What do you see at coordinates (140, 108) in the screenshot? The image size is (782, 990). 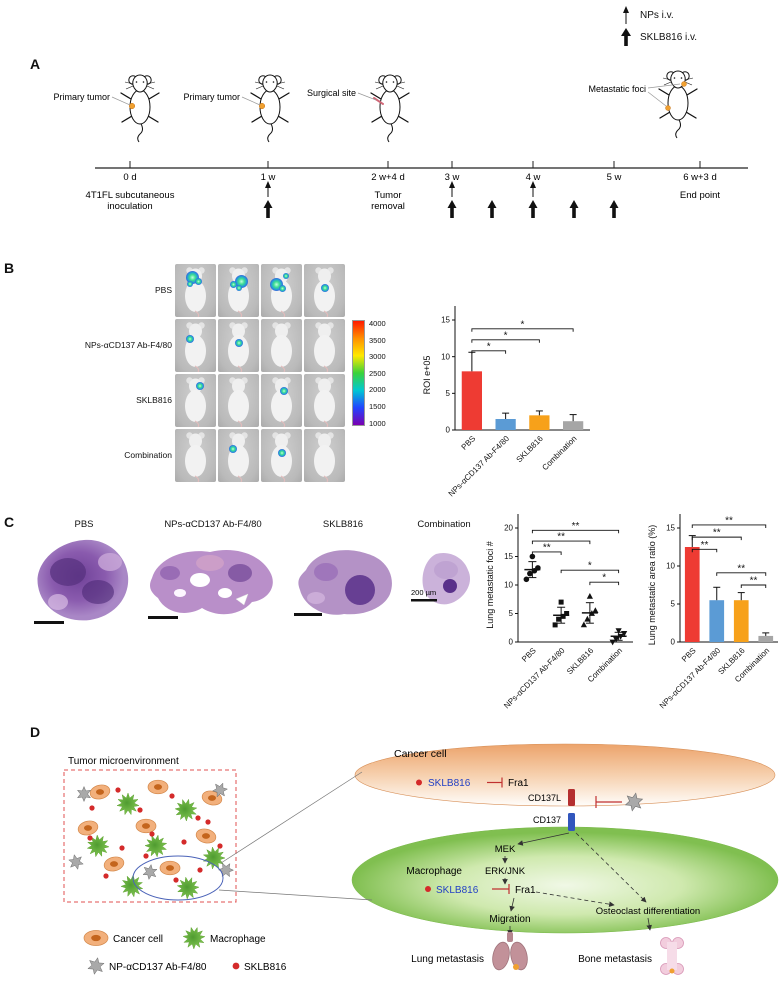 I see `mouse-icon` at bounding box center [140, 108].